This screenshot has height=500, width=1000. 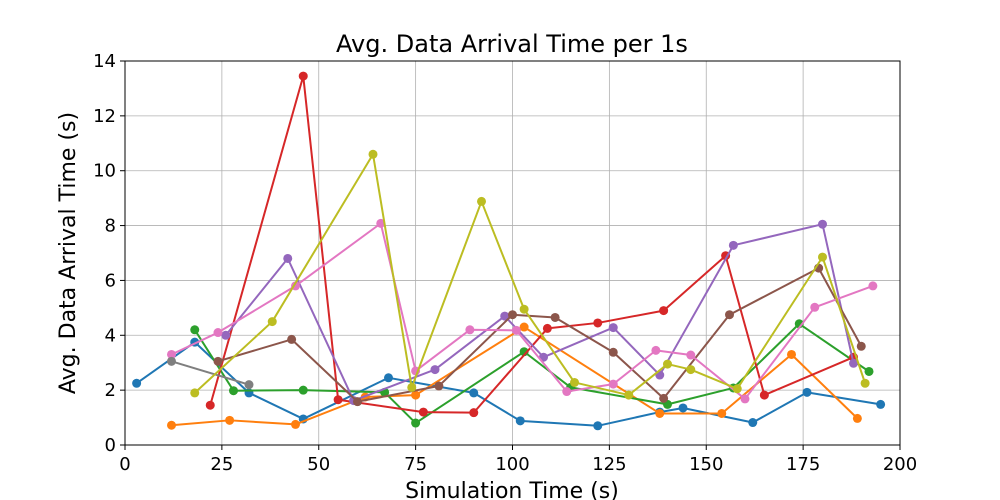 What do you see at coordinates (415, 464) in the screenshot?
I see `x-tick-label: 75` at bounding box center [415, 464].